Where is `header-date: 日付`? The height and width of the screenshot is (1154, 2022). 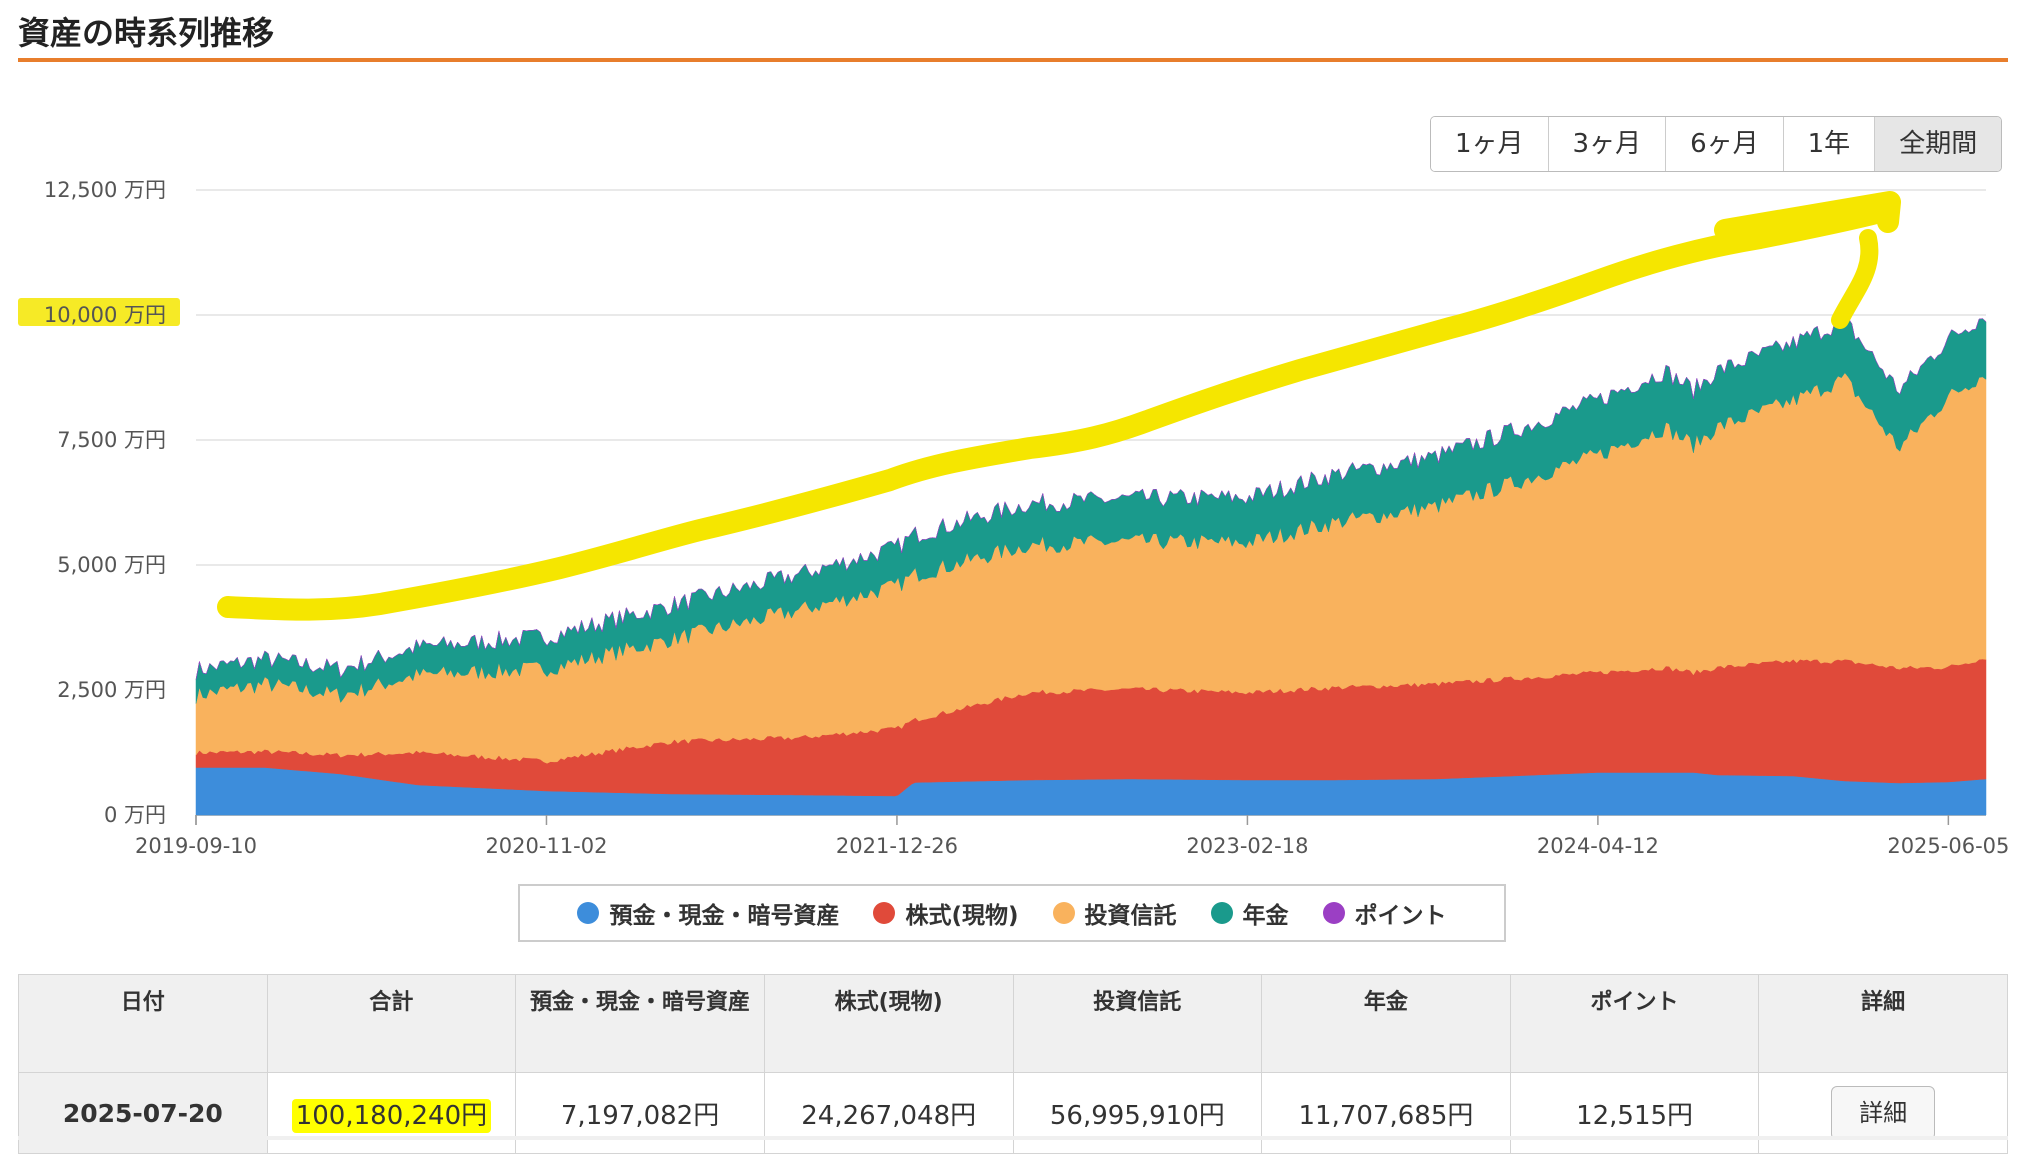 header-date: 日付 is located at coordinates (143, 1023).